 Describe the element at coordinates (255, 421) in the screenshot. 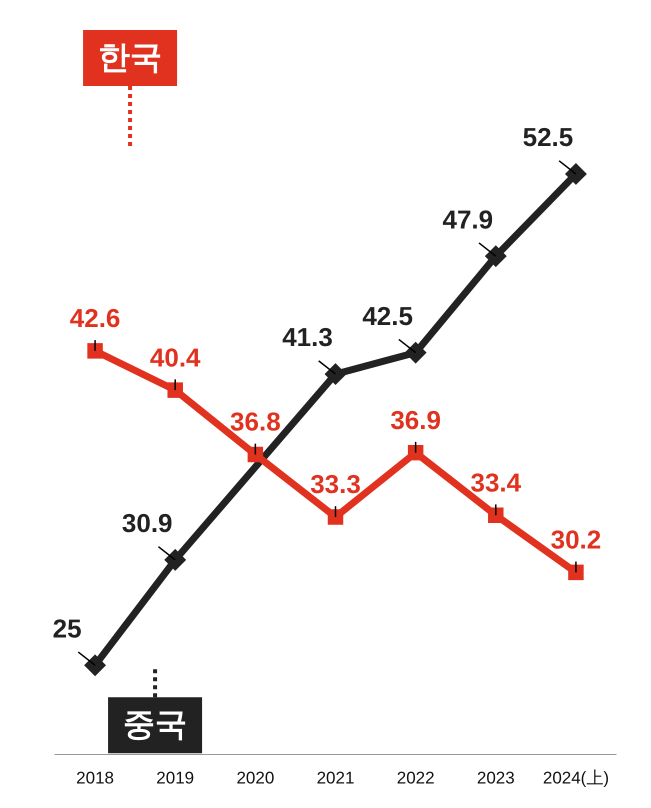

I see `data-label: 36.8` at that location.